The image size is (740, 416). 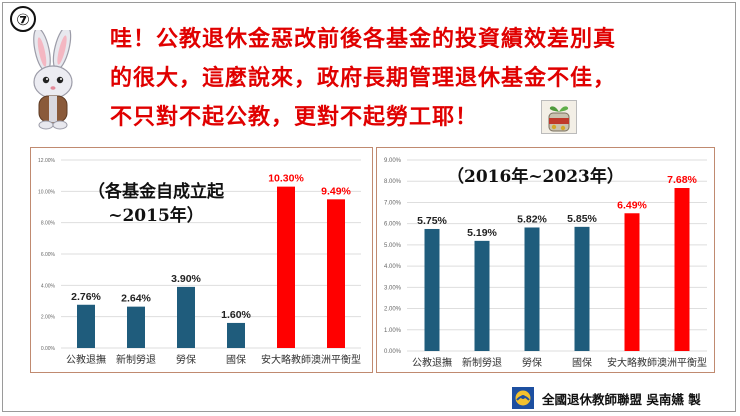 What do you see at coordinates (559, 117) in the screenshot?
I see `pension-jar-icon` at bounding box center [559, 117].